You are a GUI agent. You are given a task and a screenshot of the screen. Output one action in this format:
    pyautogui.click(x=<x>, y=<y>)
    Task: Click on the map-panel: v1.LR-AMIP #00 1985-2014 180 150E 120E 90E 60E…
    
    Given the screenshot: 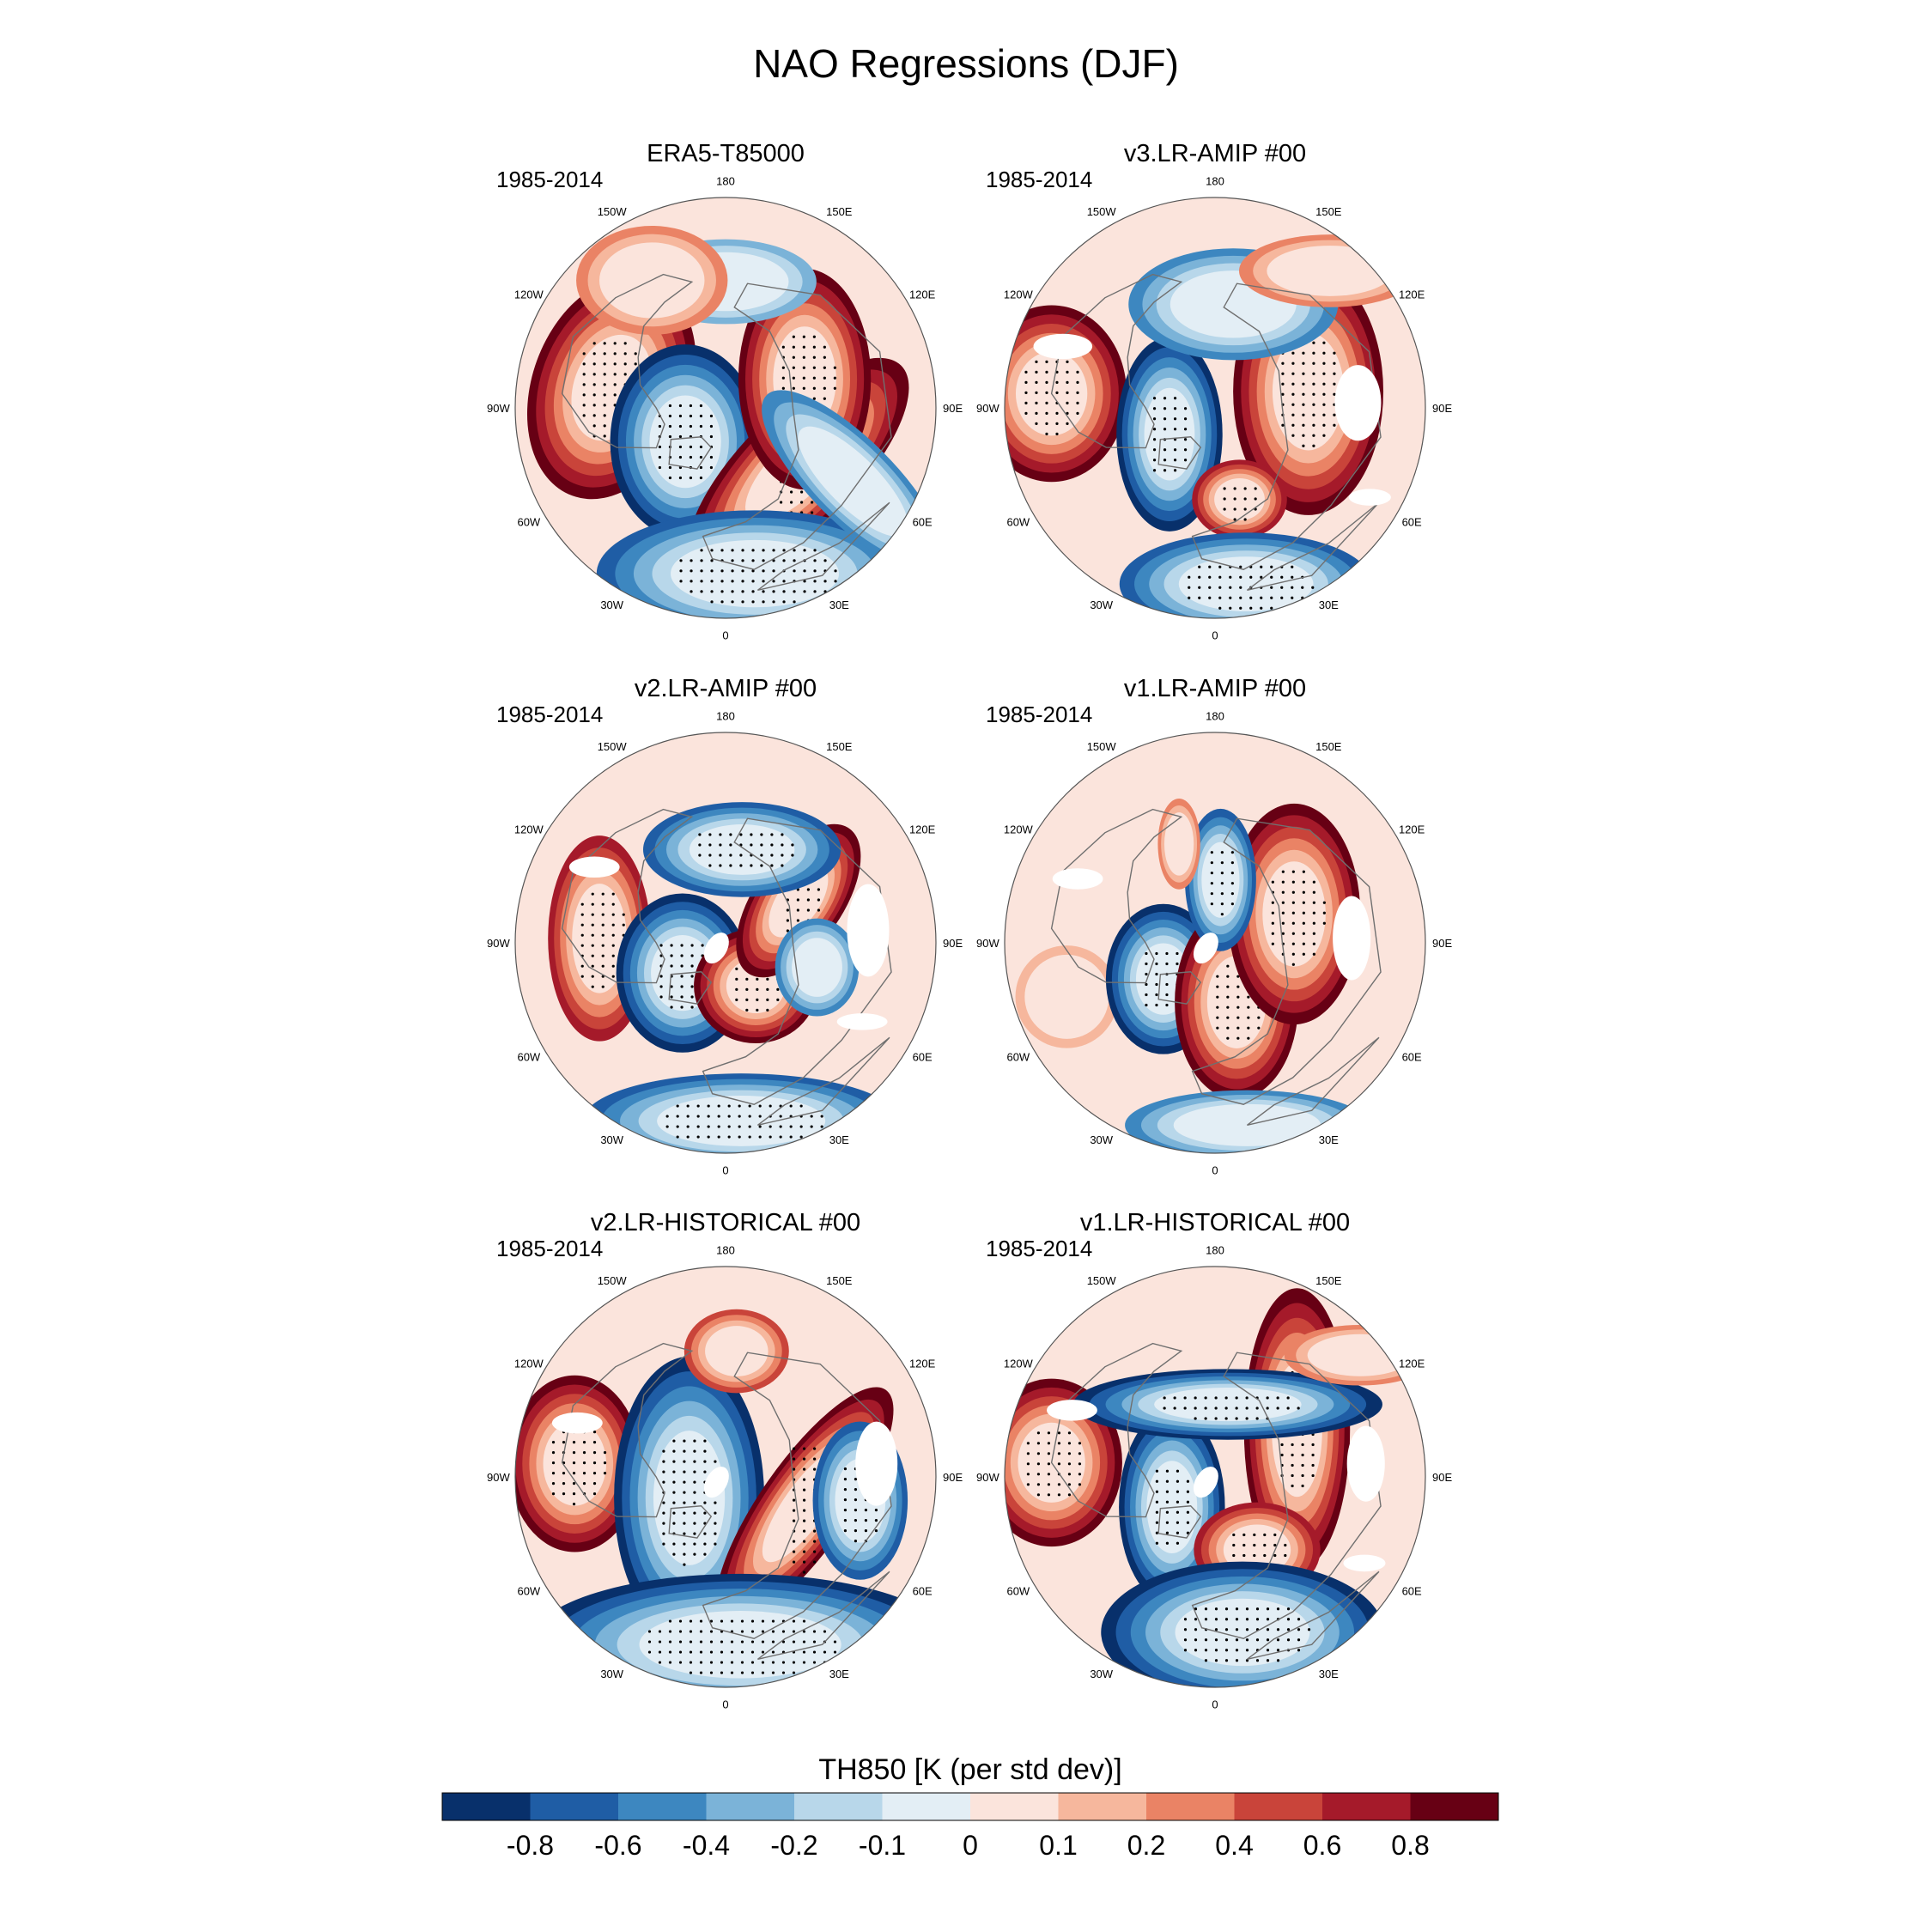 What is the action you would take?
    pyautogui.click(x=1214, y=926)
    